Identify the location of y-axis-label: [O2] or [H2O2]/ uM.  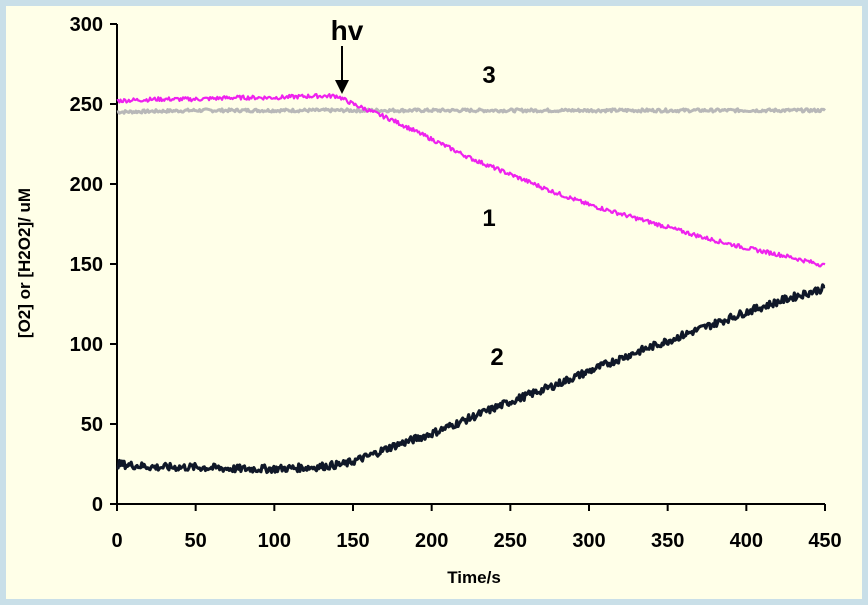
(24, 263).